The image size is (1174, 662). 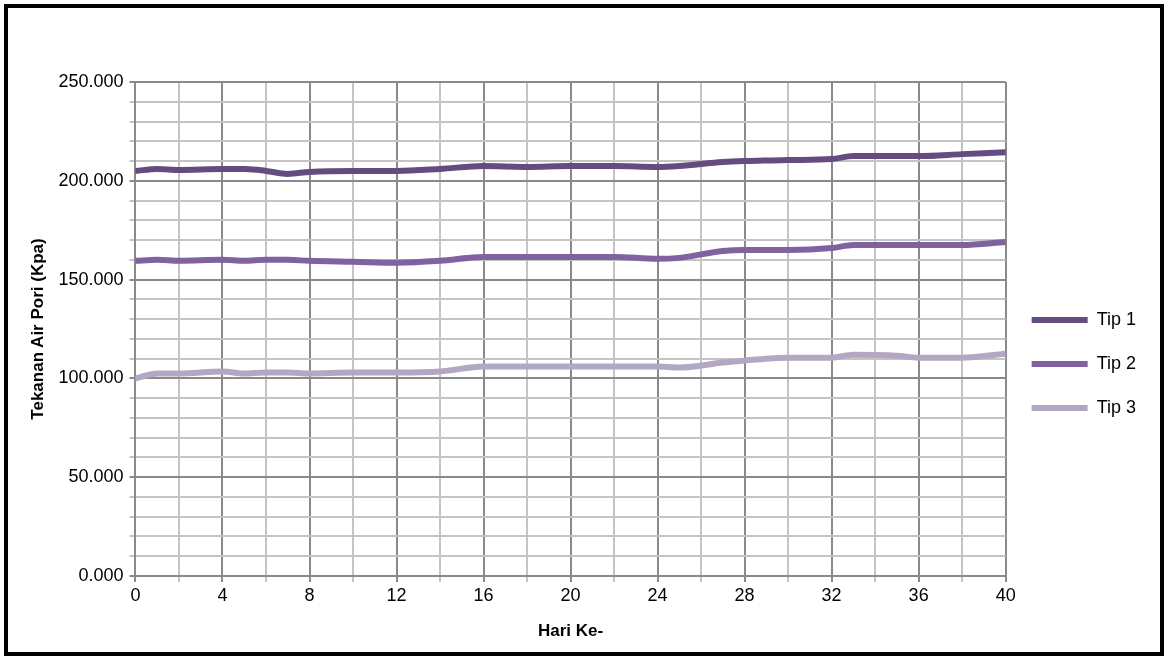 What do you see at coordinates (91, 278) in the screenshot?
I see `y-tick-label: 150.000` at bounding box center [91, 278].